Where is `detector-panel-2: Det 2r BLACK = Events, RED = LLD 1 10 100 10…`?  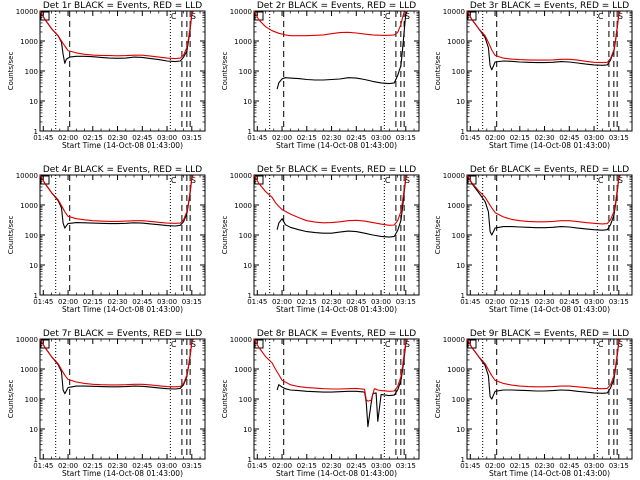 detector-panel-2: Det 2r BLACK = Events, RED = LLD 1 10 100 10… is located at coordinates (320, 75).